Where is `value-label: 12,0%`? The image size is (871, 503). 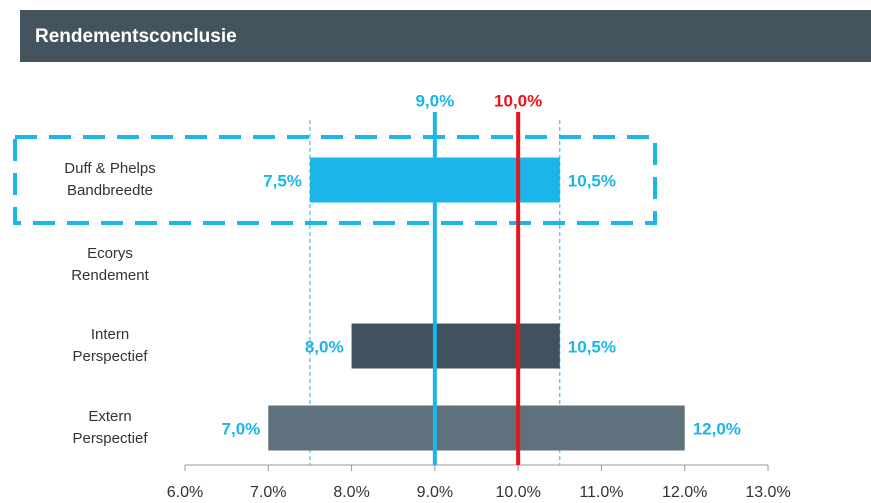 value-label: 12,0% is located at coordinates (717, 428).